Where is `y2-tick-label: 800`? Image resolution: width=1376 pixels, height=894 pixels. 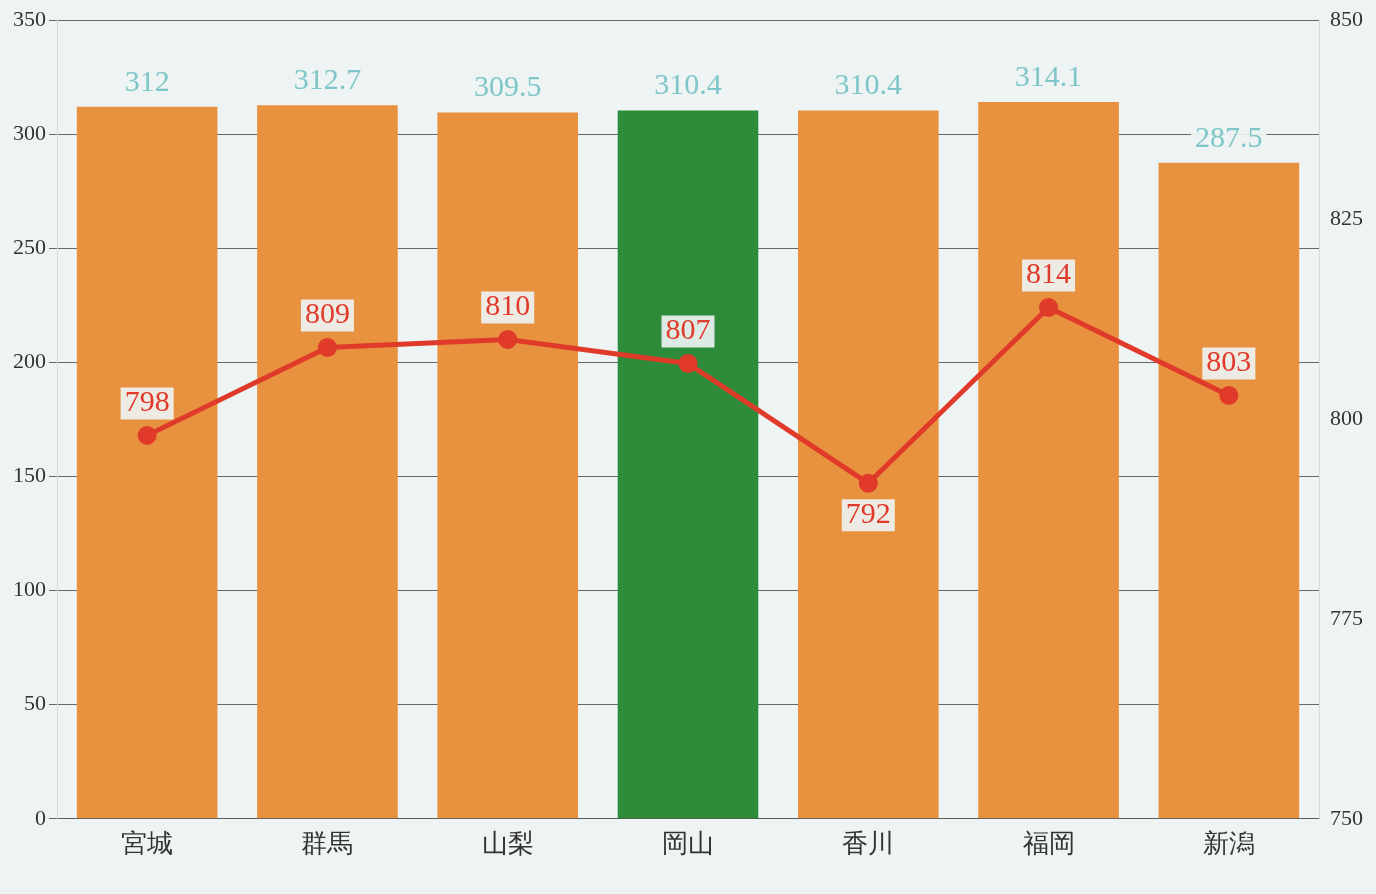
y2-tick-label: 800 is located at coordinates (1346, 418).